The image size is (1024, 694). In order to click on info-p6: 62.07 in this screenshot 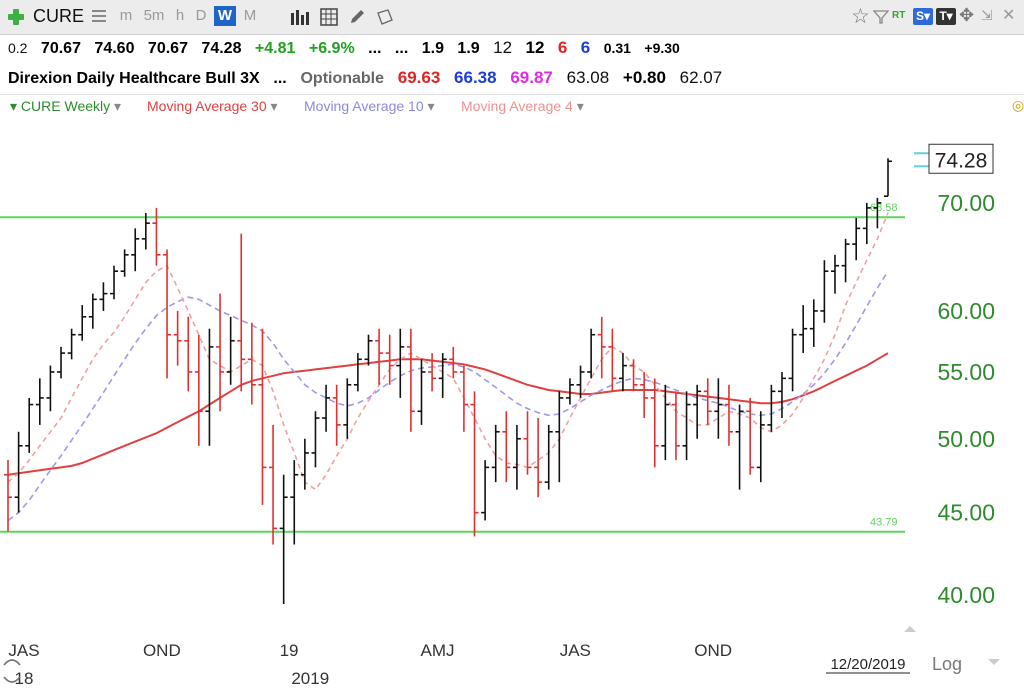, I will do `click(701, 77)`.